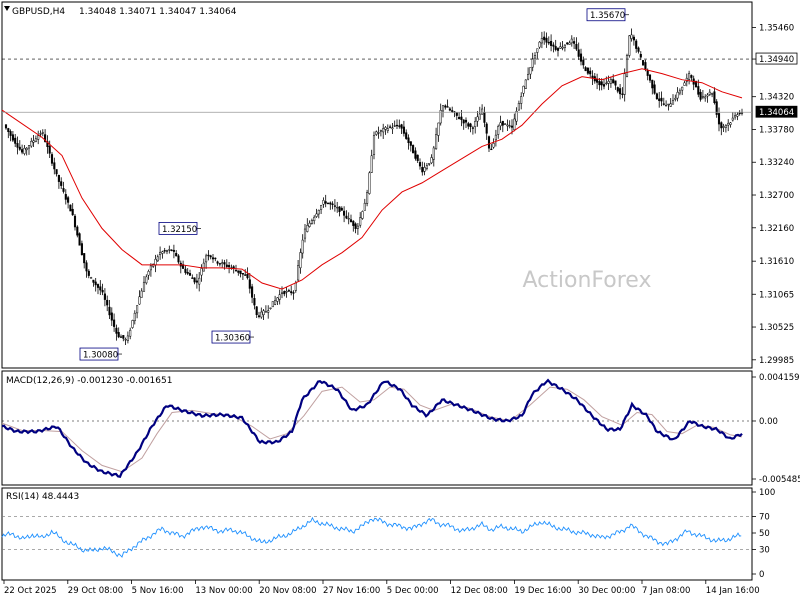  I want to click on watermark: ActionForex, so click(587, 280).